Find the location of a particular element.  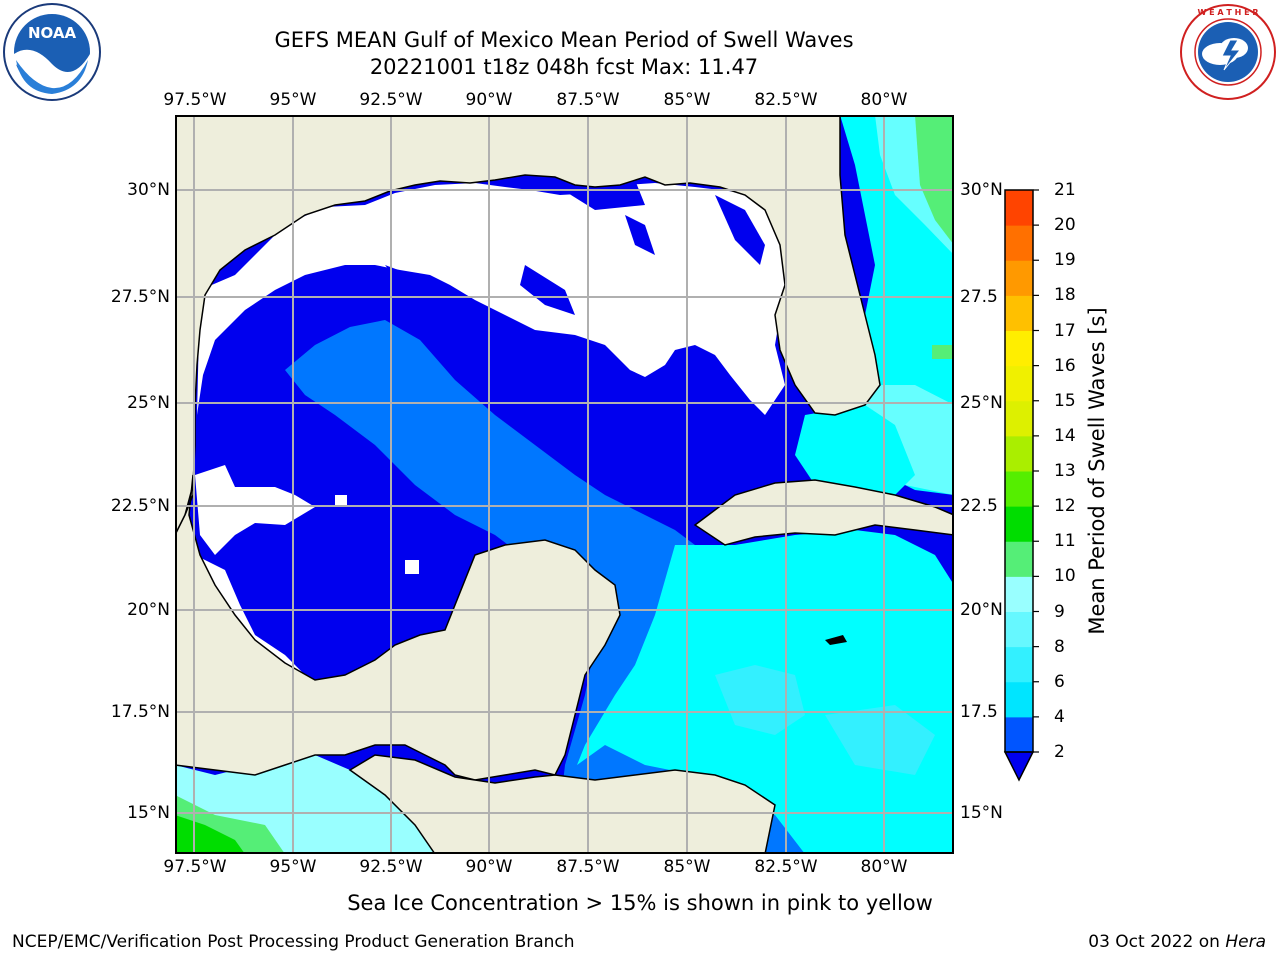

x-tick-top: 85°W is located at coordinates (687, 100).